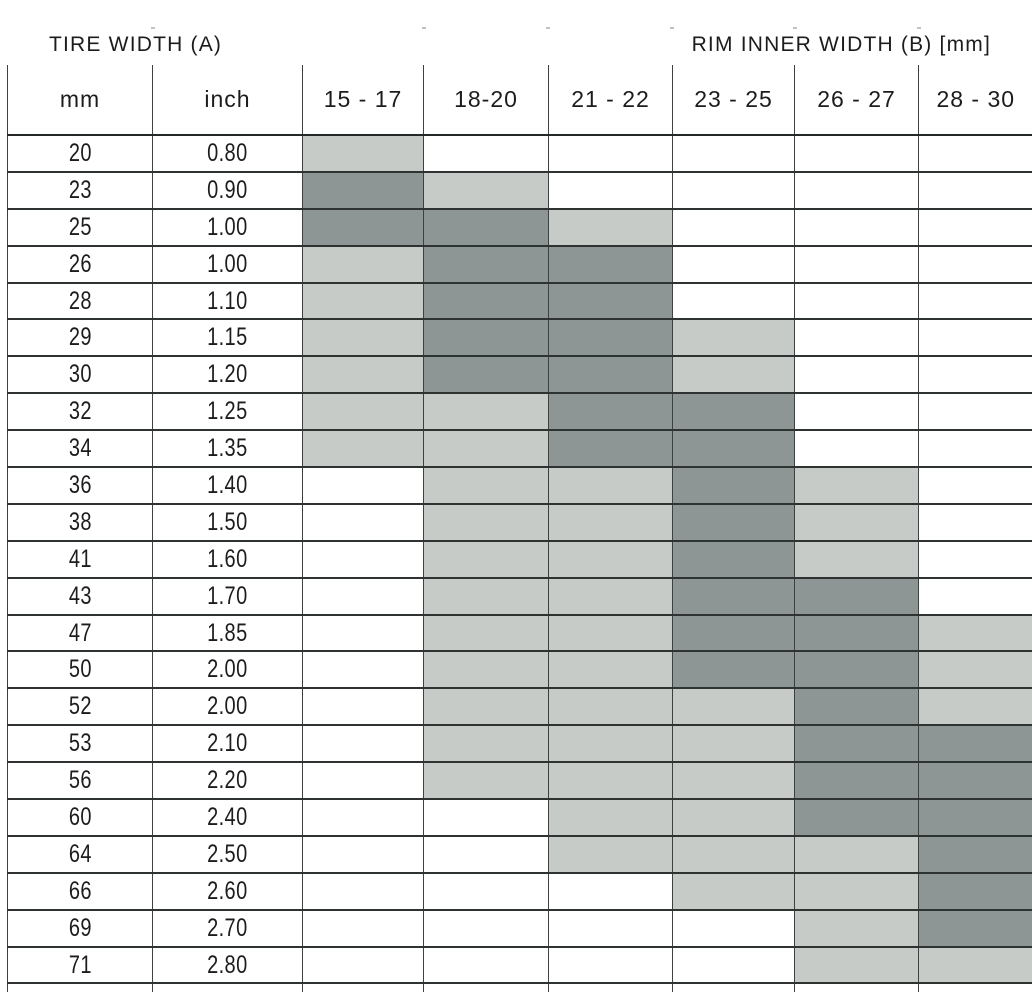 The height and width of the screenshot is (992, 1032). What do you see at coordinates (227, 190) in the screenshot?
I see `tire-width-inch-cell: 0.90` at bounding box center [227, 190].